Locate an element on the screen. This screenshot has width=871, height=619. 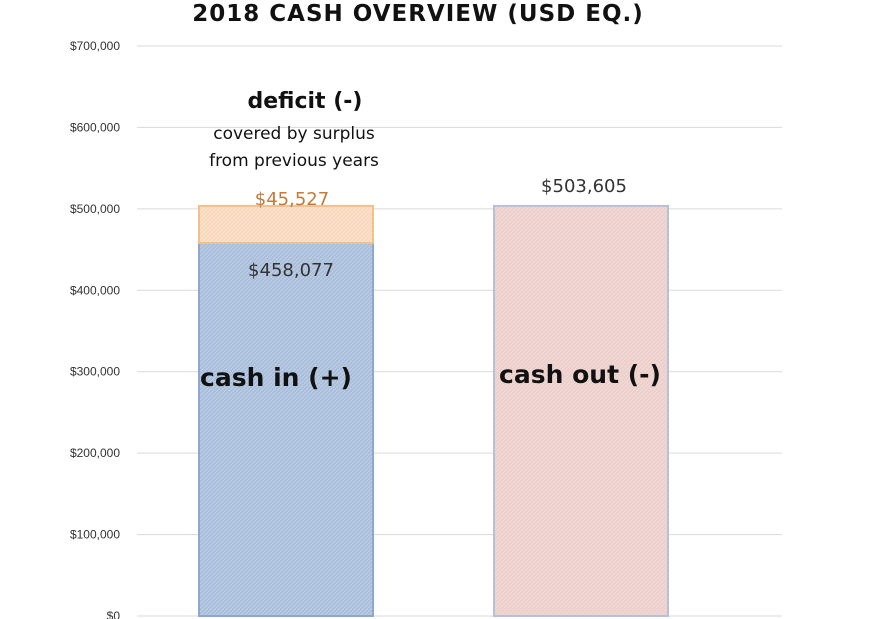
data-label-cash-out: $503,605 is located at coordinates (584, 186).